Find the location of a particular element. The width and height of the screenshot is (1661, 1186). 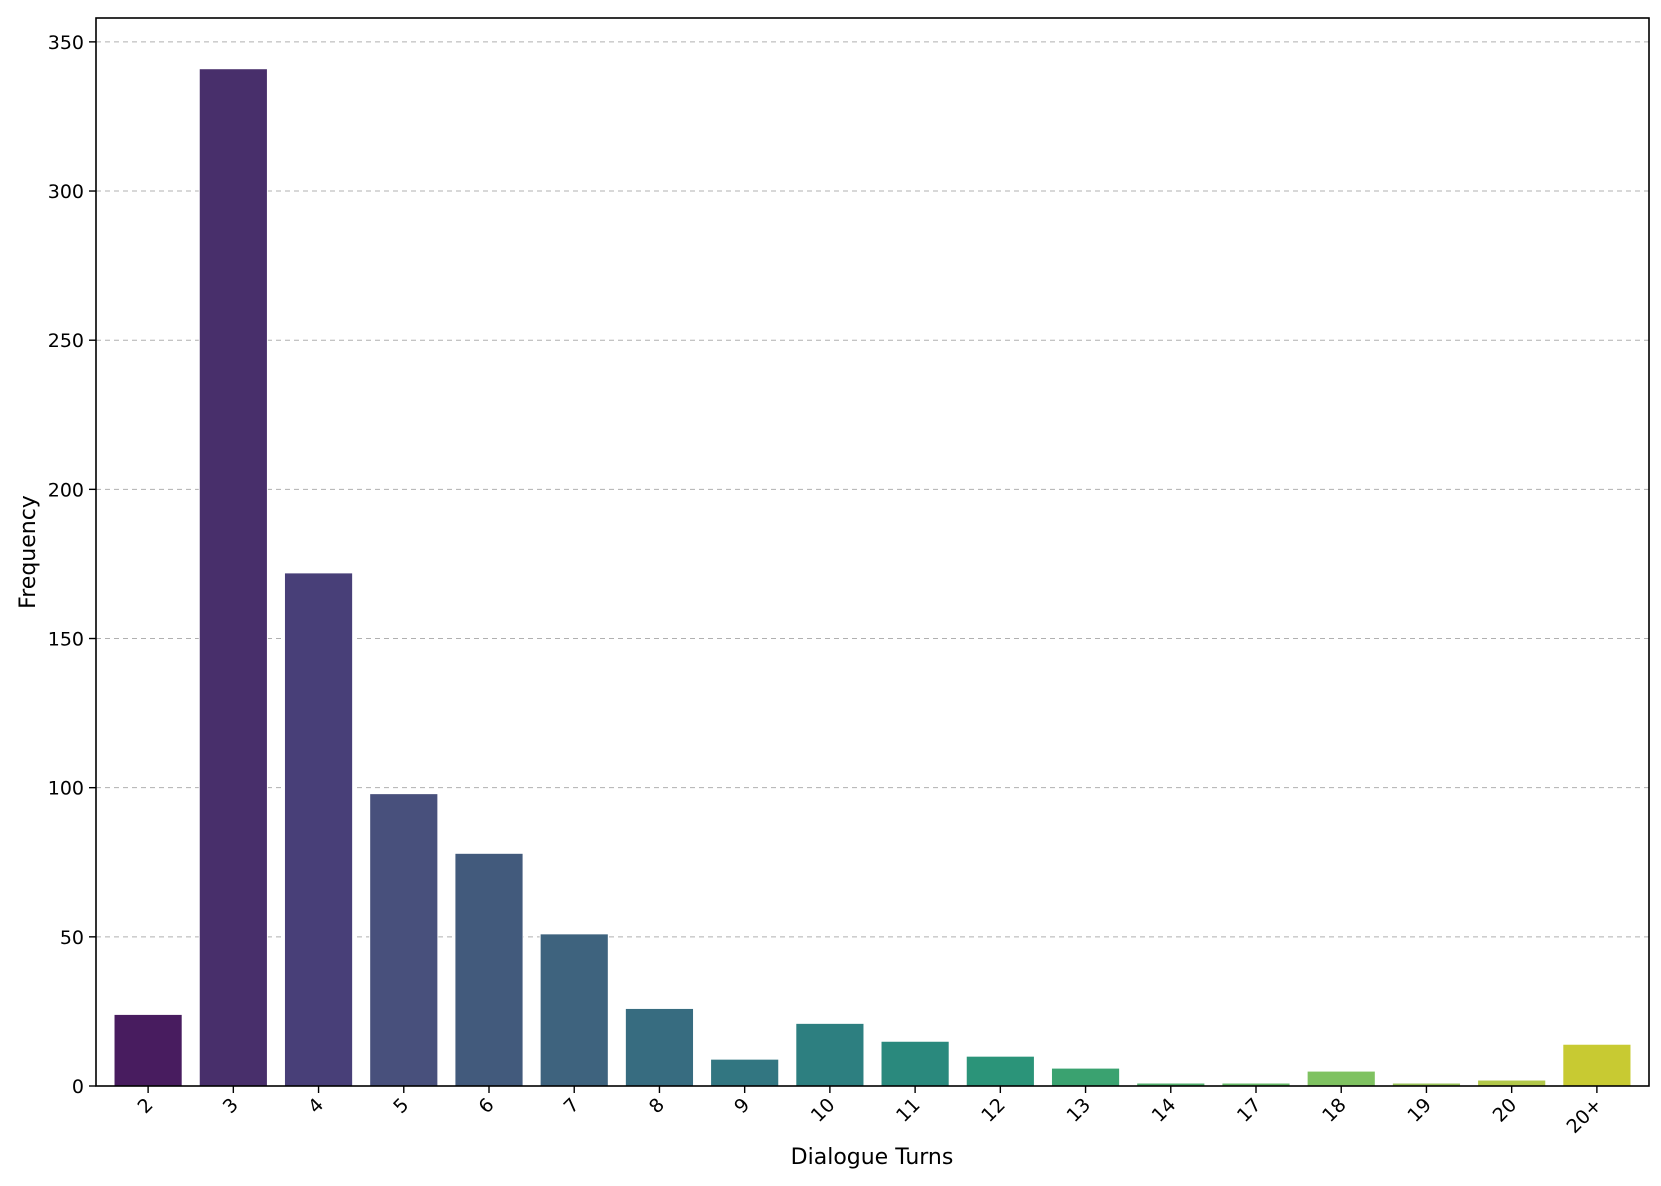

y-axis-ticks: 0 50 100 150 200 250 300 350 is located at coordinates (72, 565).